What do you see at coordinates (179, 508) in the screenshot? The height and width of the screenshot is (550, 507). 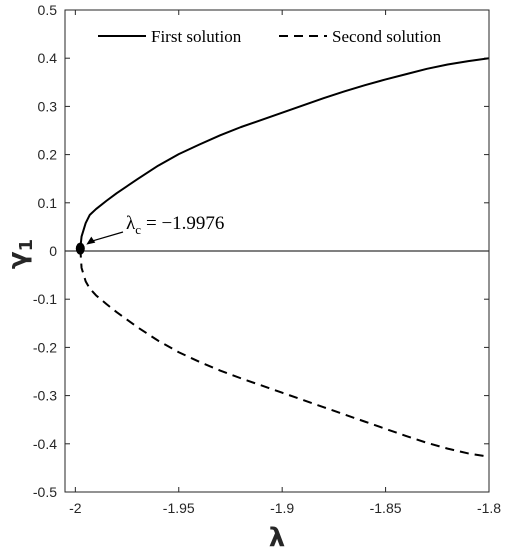 I see `x-tick-label: -1.95` at bounding box center [179, 508].